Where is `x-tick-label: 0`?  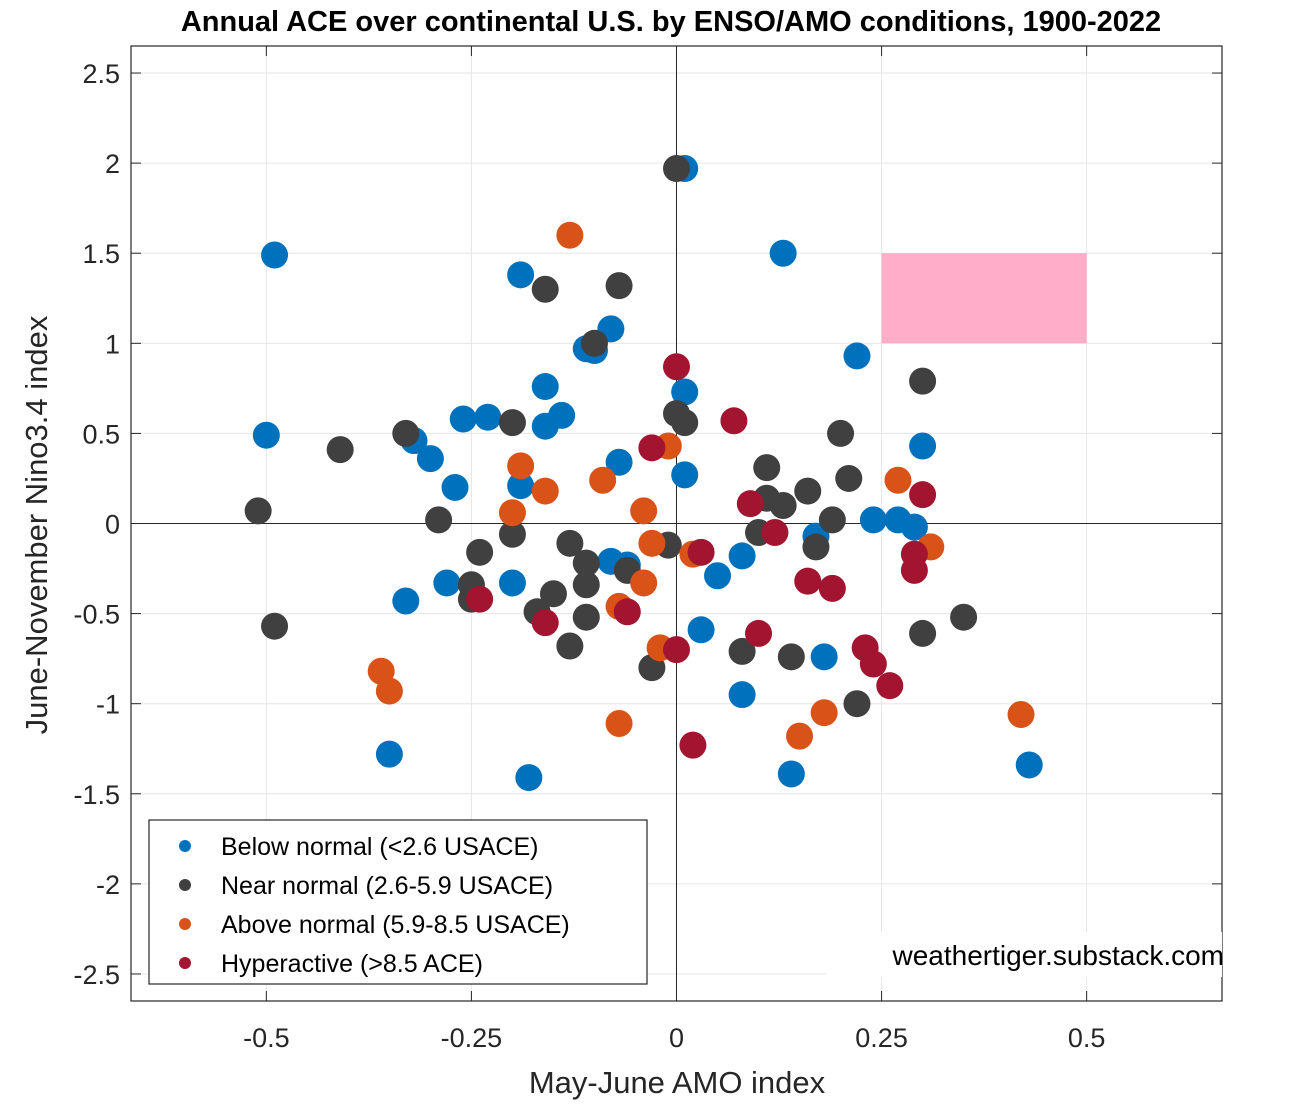
x-tick-label: 0 is located at coordinates (676, 1038).